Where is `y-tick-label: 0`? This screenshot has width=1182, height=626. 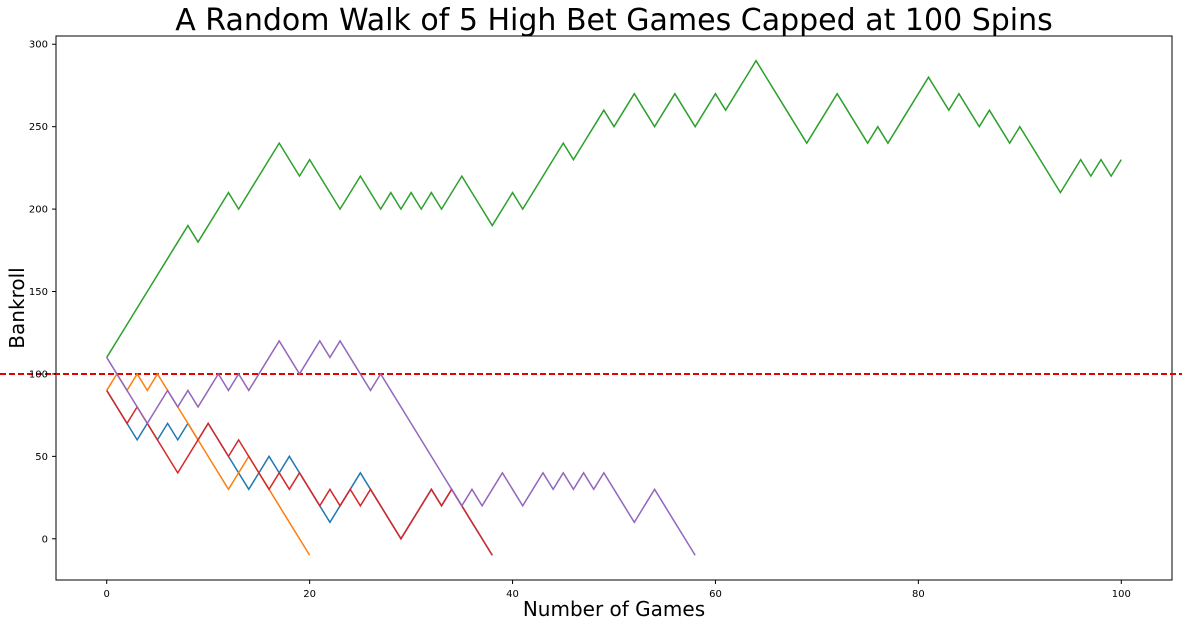 y-tick-label: 0 is located at coordinates (45, 539).